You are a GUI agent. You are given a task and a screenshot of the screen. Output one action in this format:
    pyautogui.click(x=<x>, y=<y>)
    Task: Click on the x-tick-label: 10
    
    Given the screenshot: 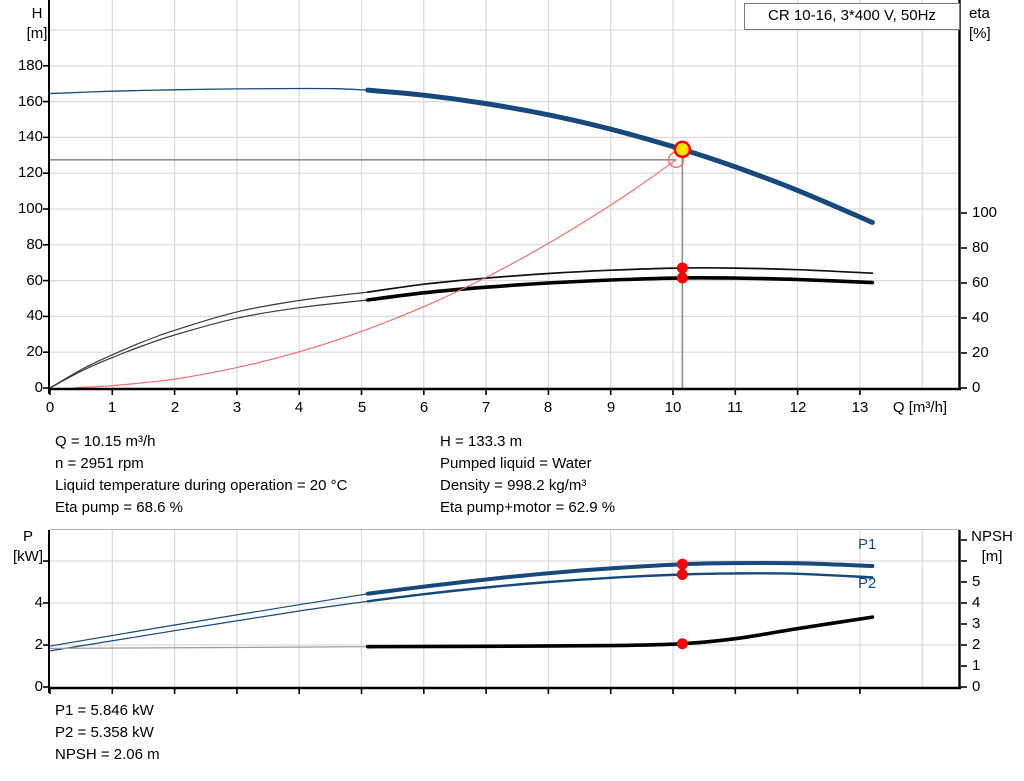 What is the action you would take?
    pyautogui.click(x=673, y=407)
    